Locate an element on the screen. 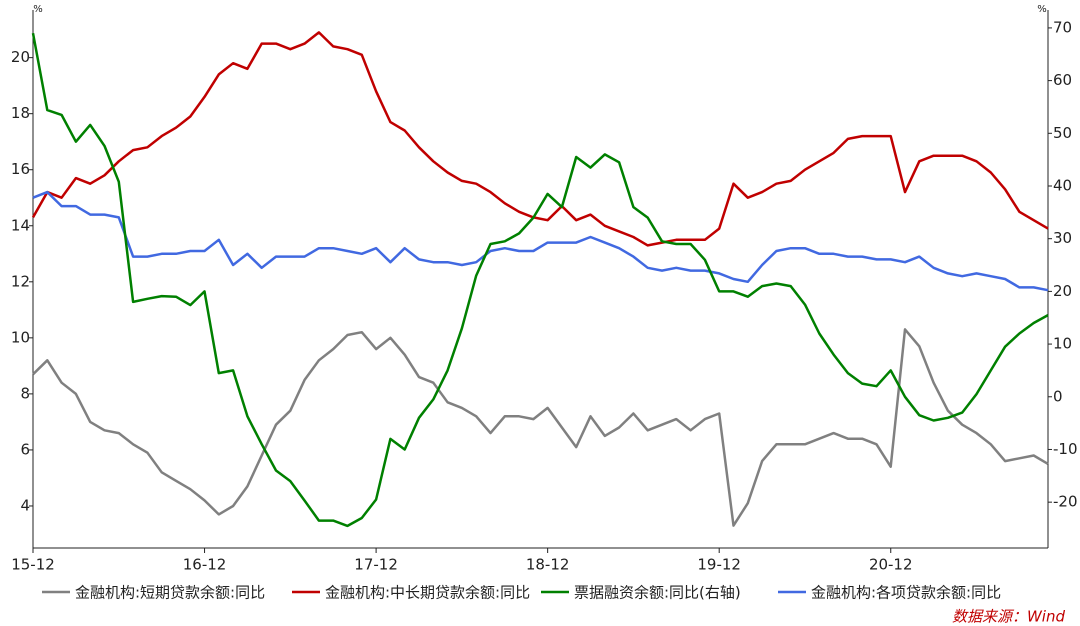 The image size is (1080, 626). y2-tick-label: 30 is located at coordinates (1062, 238).